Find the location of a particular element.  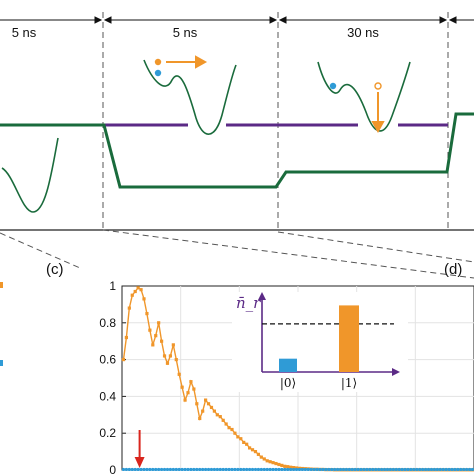

panel-label-c: (c) is located at coordinates (55, 269).